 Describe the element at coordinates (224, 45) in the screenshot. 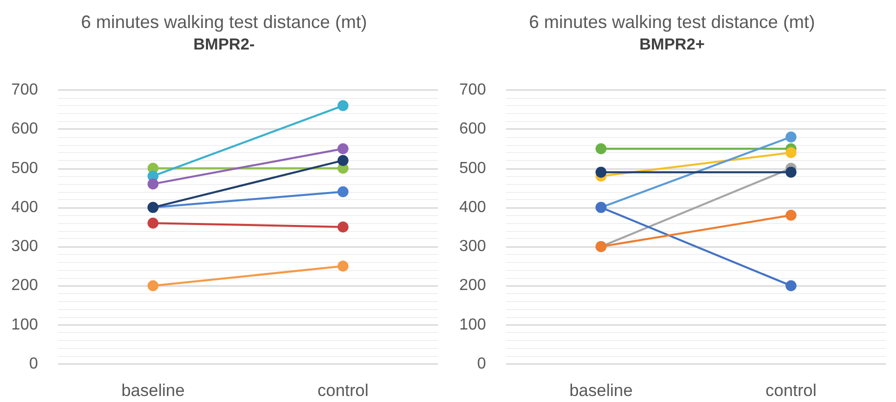

I see `chart-subtitle: BMPR2-` at that location.